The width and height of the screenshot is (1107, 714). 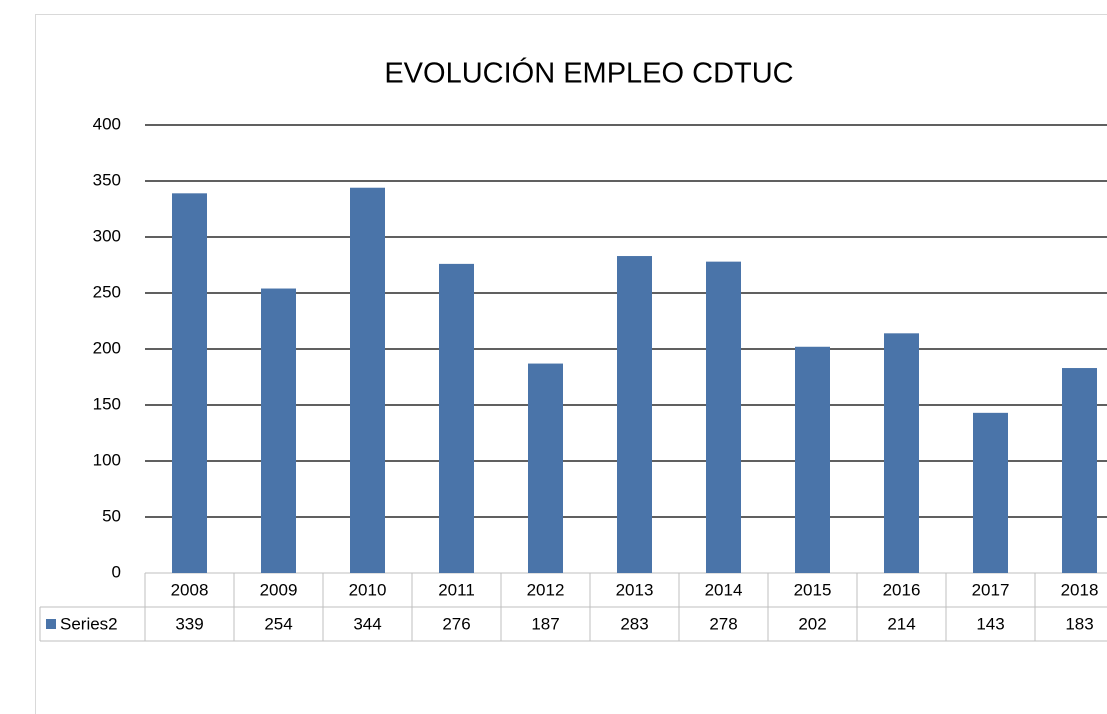 I want to click on y-tick-label: 350, so click(x=107, y=179).